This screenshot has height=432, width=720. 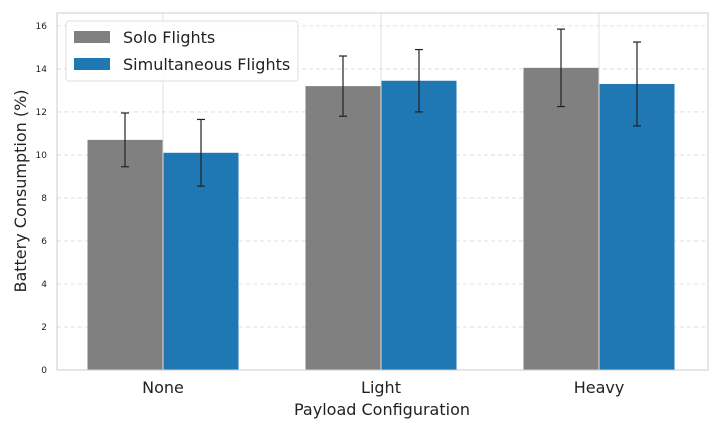 I want to click on x-axis-label: Payload Configuration, so click(x=382, y=409).